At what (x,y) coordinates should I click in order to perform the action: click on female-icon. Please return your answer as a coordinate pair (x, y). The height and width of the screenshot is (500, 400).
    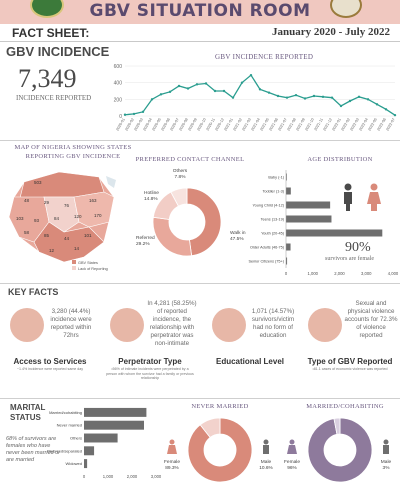
    Looking at the image, I should click on (172, 449).